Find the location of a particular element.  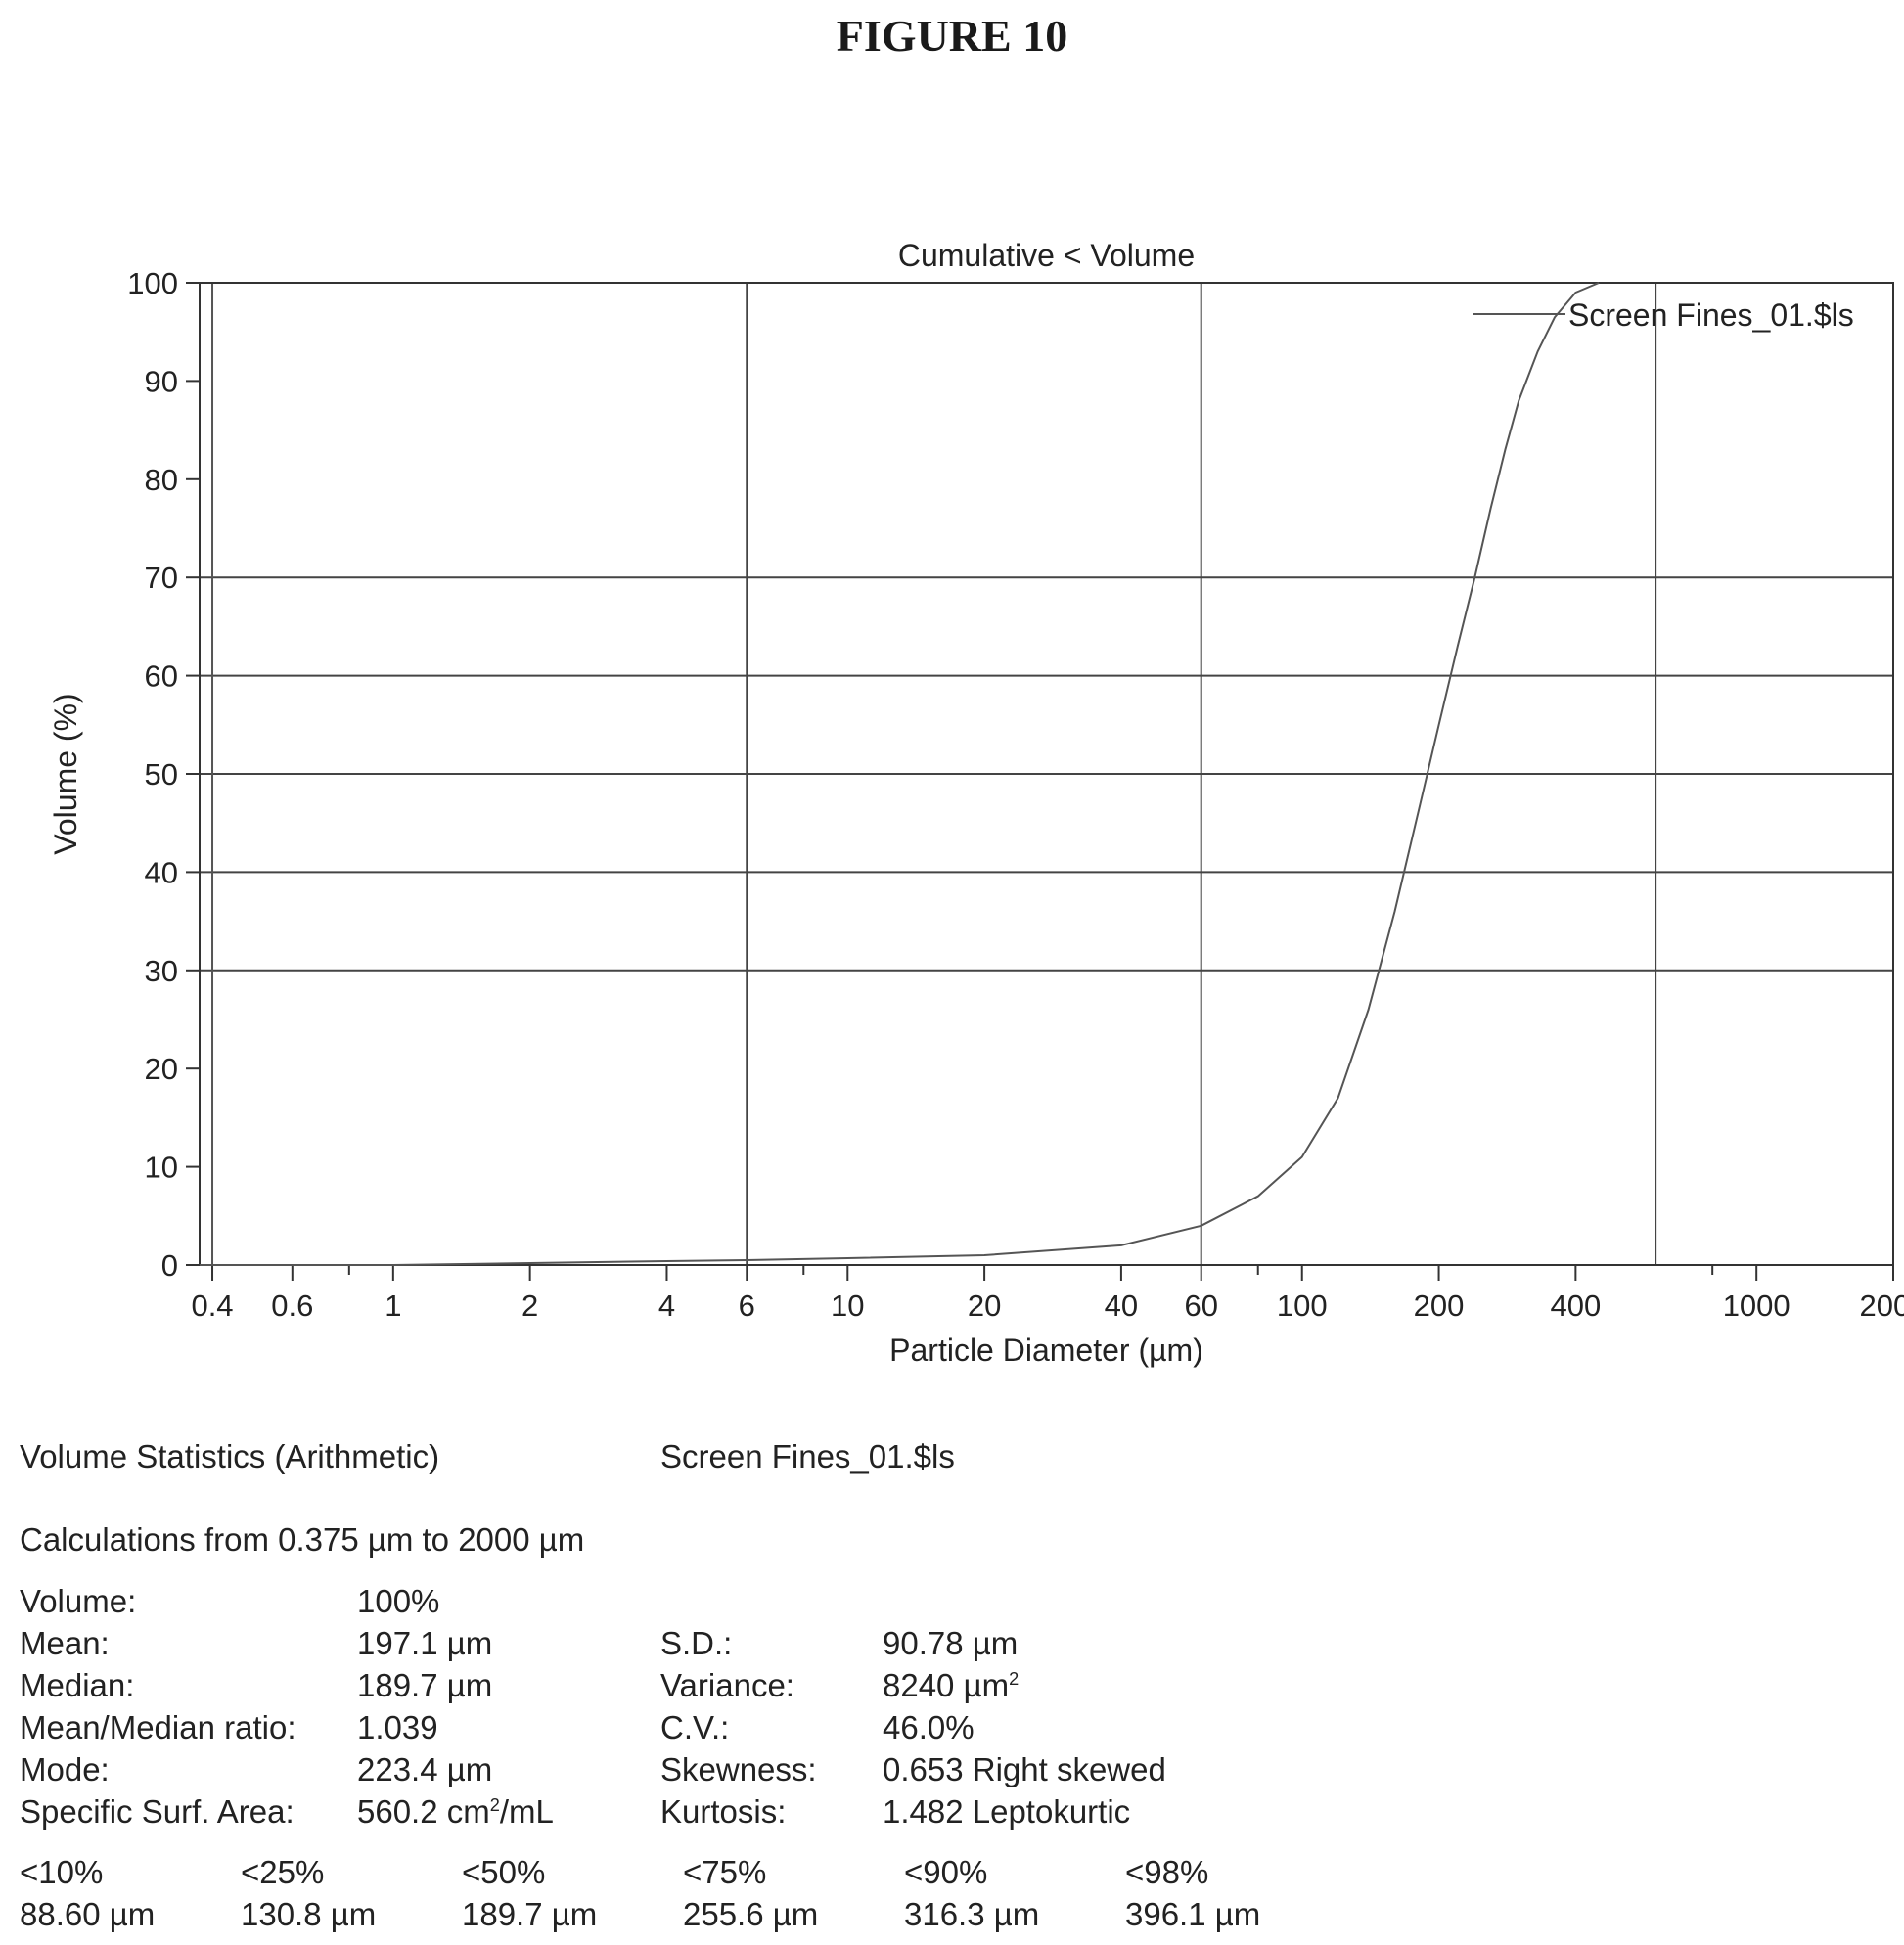

x-tick-label: 100 is located at coordinates (1302, 1306).